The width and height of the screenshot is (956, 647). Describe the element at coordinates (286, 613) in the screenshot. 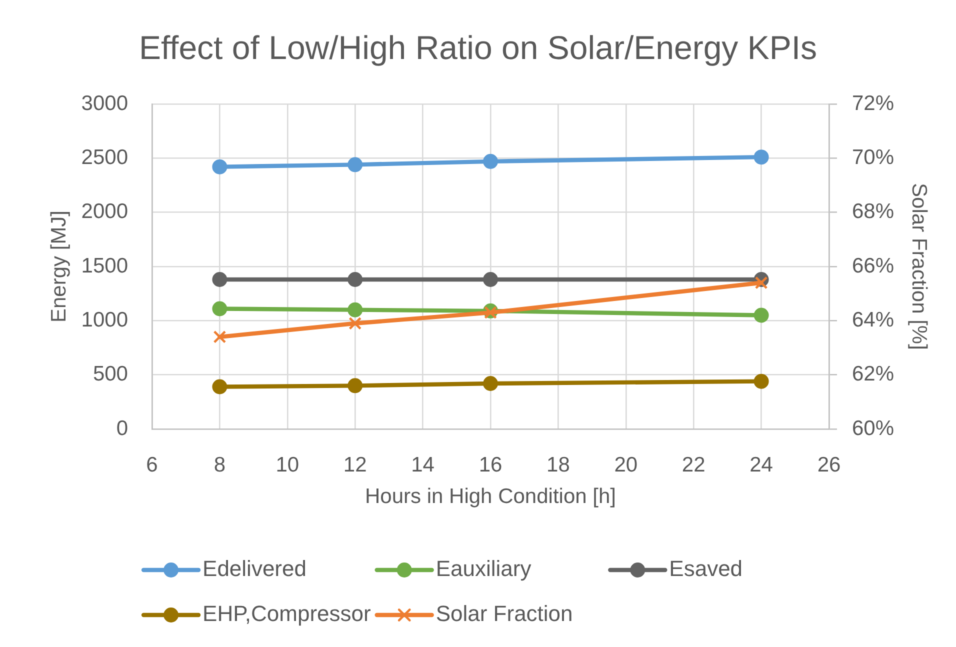

I see `legend-label: EHP,Compressor` at that location.